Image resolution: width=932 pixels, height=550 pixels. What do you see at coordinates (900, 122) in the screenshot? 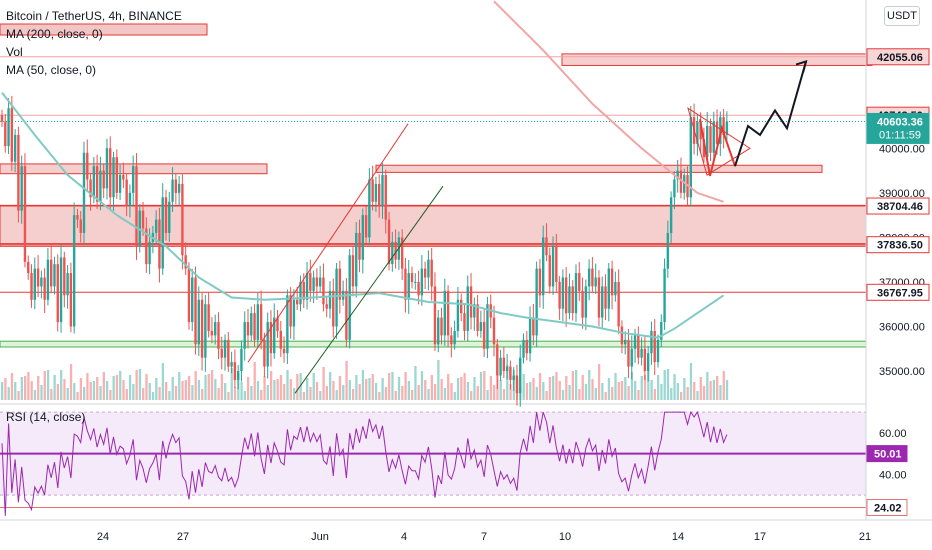
I see `price-tag-label: 40603.36` at bounding box center [900, 122].